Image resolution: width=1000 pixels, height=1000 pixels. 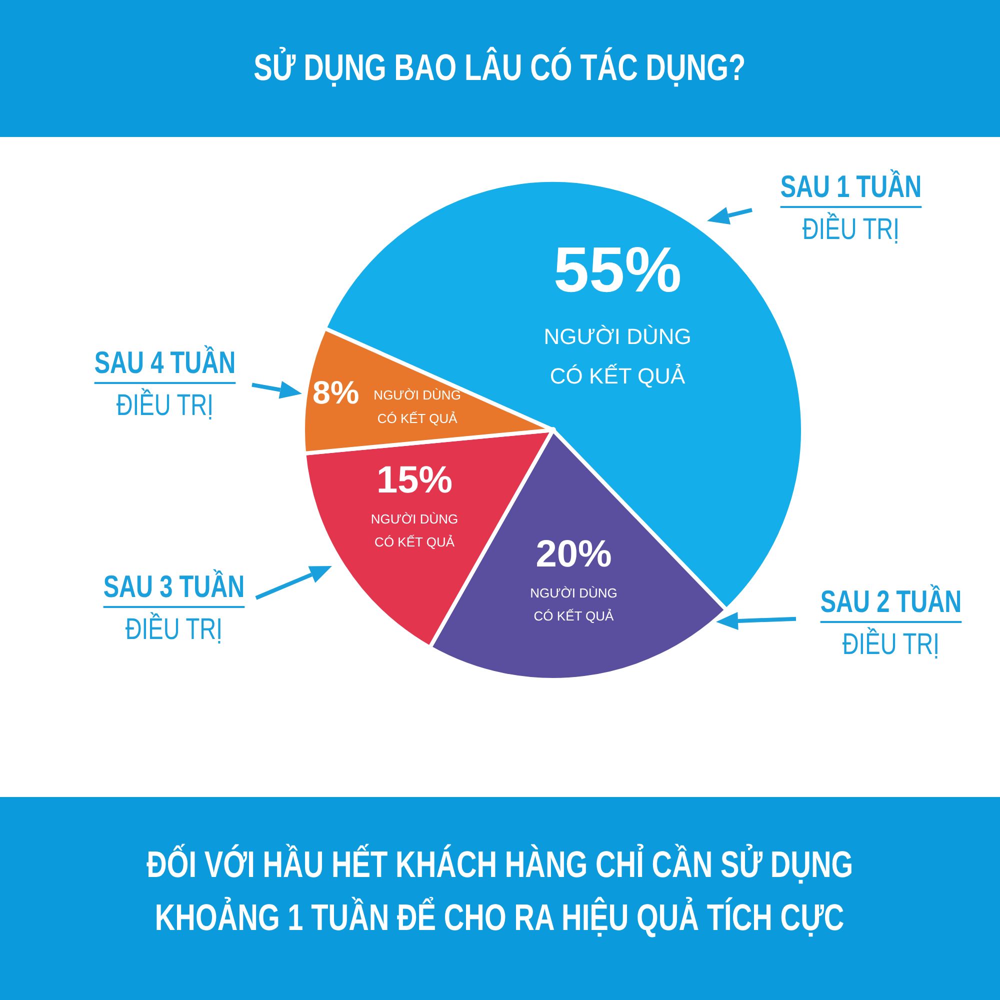 I want to click on data-label: 55% NGƯỜI DÙNG CÓ KẾT QUẢ, so click(x=618, y=311).